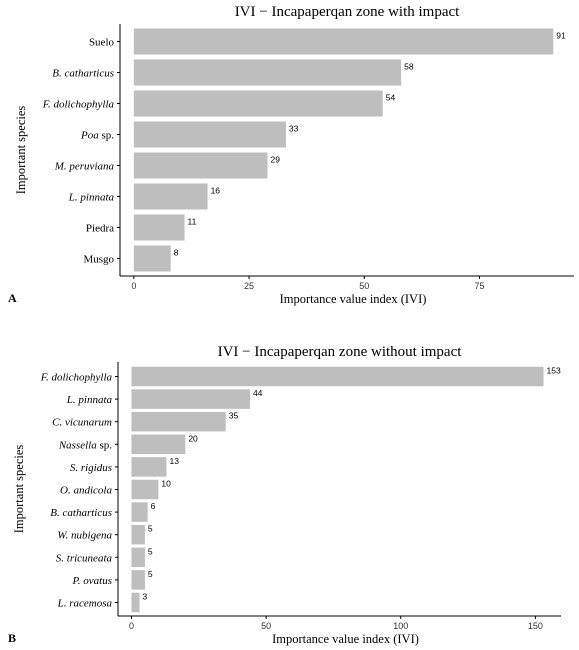  Describe the element at coordinates (258, 393) in the screenshot. I see `data-label: 44` at that location.